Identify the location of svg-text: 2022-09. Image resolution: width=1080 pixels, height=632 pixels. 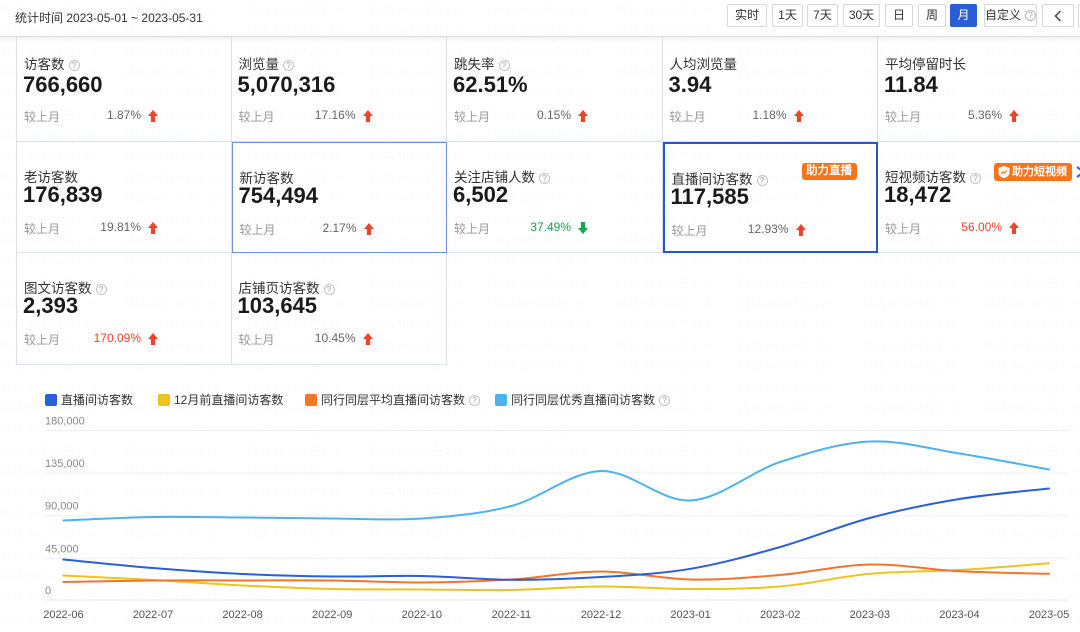
(332, 615).